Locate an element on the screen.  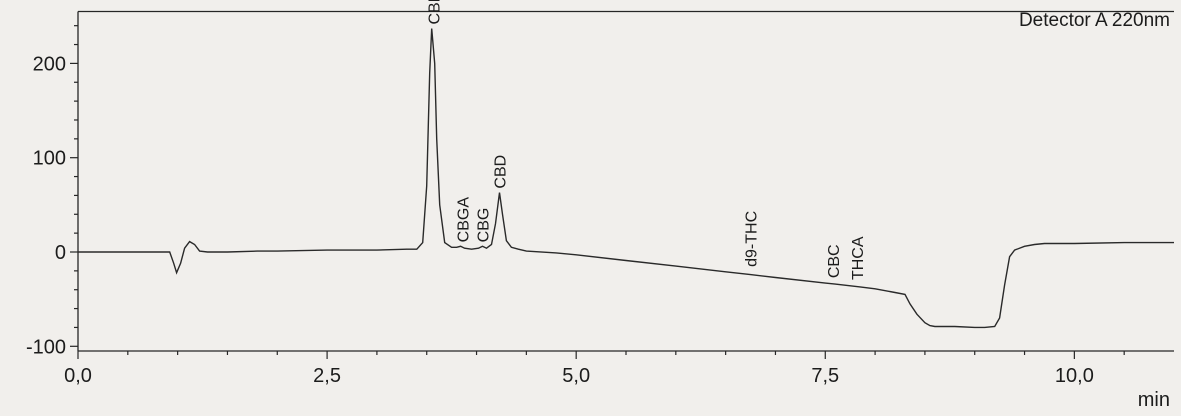
peak-label: CBD is located at coordinates (500, 172).